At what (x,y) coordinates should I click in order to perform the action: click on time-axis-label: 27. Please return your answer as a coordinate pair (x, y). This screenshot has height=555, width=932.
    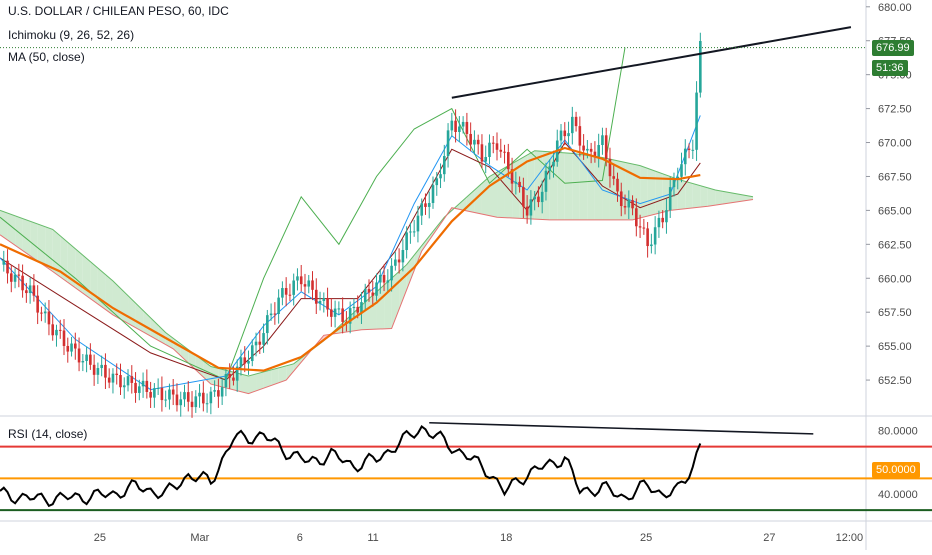
    Looking at the image, I should click on (769, 538).